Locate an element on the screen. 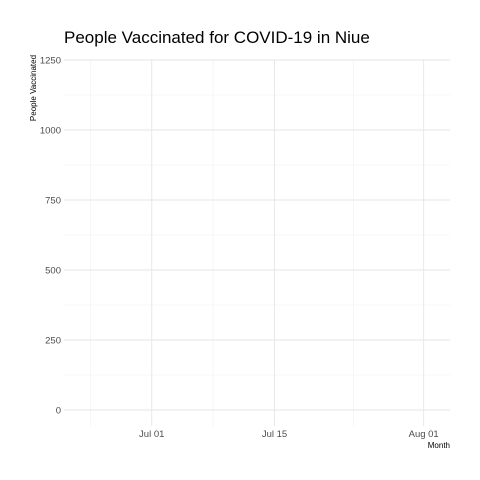 The width and height of the screenshot is (480, 480). y-tick-labels: 0 250 500 750 1000 1250 is located at coordinates (50, 236).